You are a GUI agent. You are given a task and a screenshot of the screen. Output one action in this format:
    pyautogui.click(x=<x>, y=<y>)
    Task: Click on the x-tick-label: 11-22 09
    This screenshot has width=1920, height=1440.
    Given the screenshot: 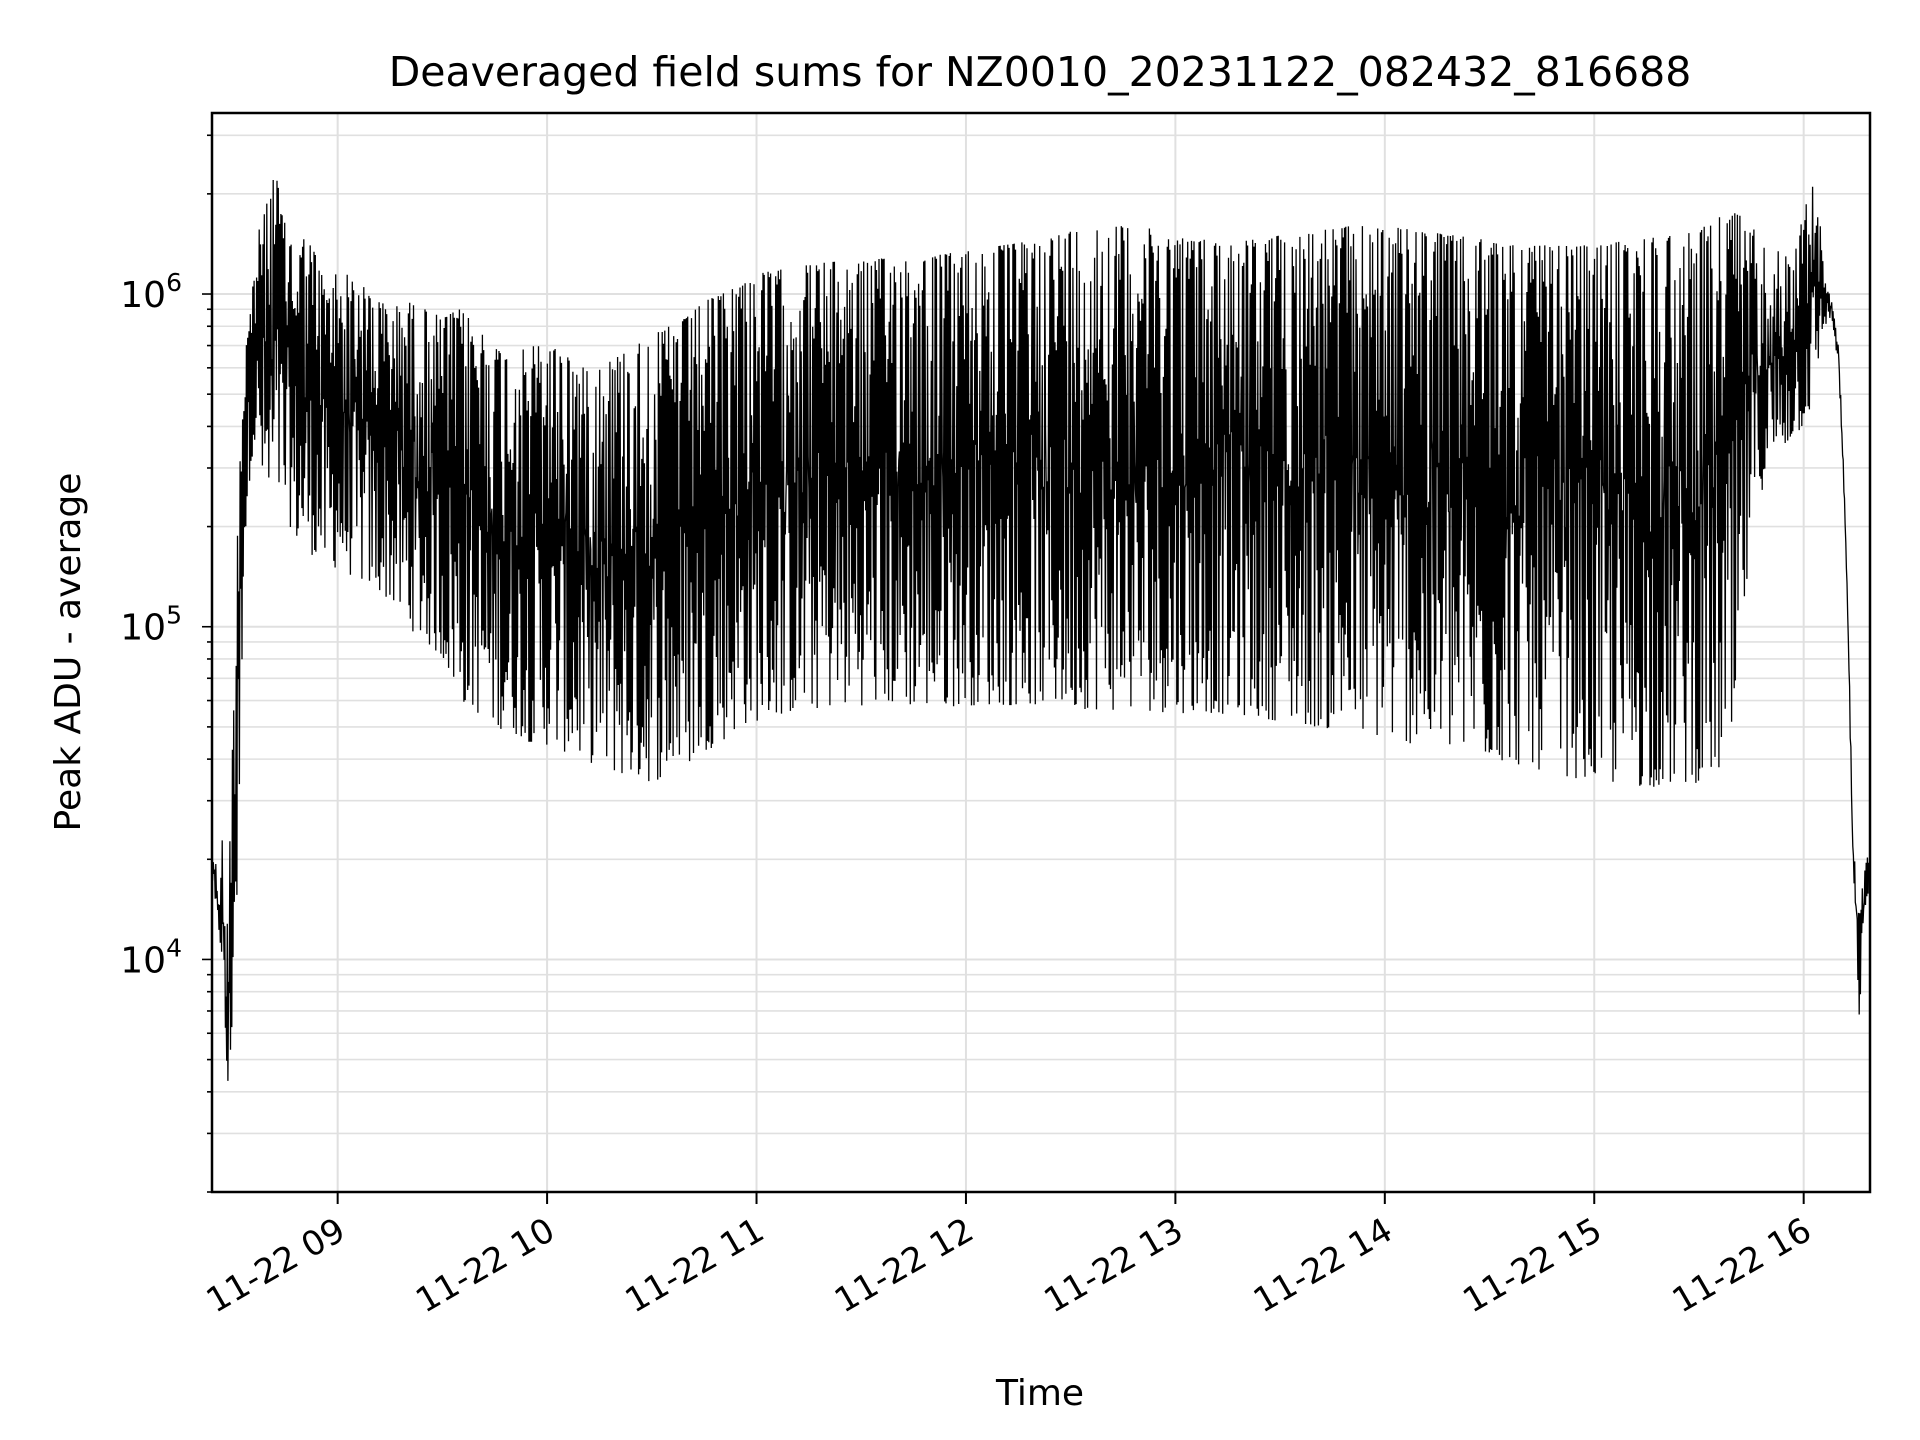 What is the action you would take?
    pyautogui.click(x=276, y=1265)
    